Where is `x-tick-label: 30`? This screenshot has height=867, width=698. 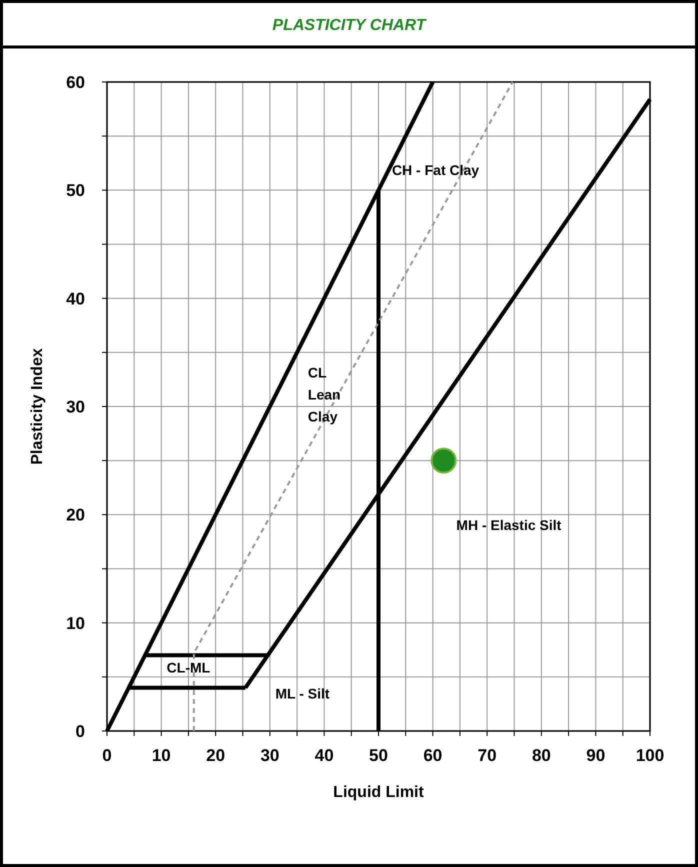
x-tick-label: 30 is located at coordinates (270, 755).